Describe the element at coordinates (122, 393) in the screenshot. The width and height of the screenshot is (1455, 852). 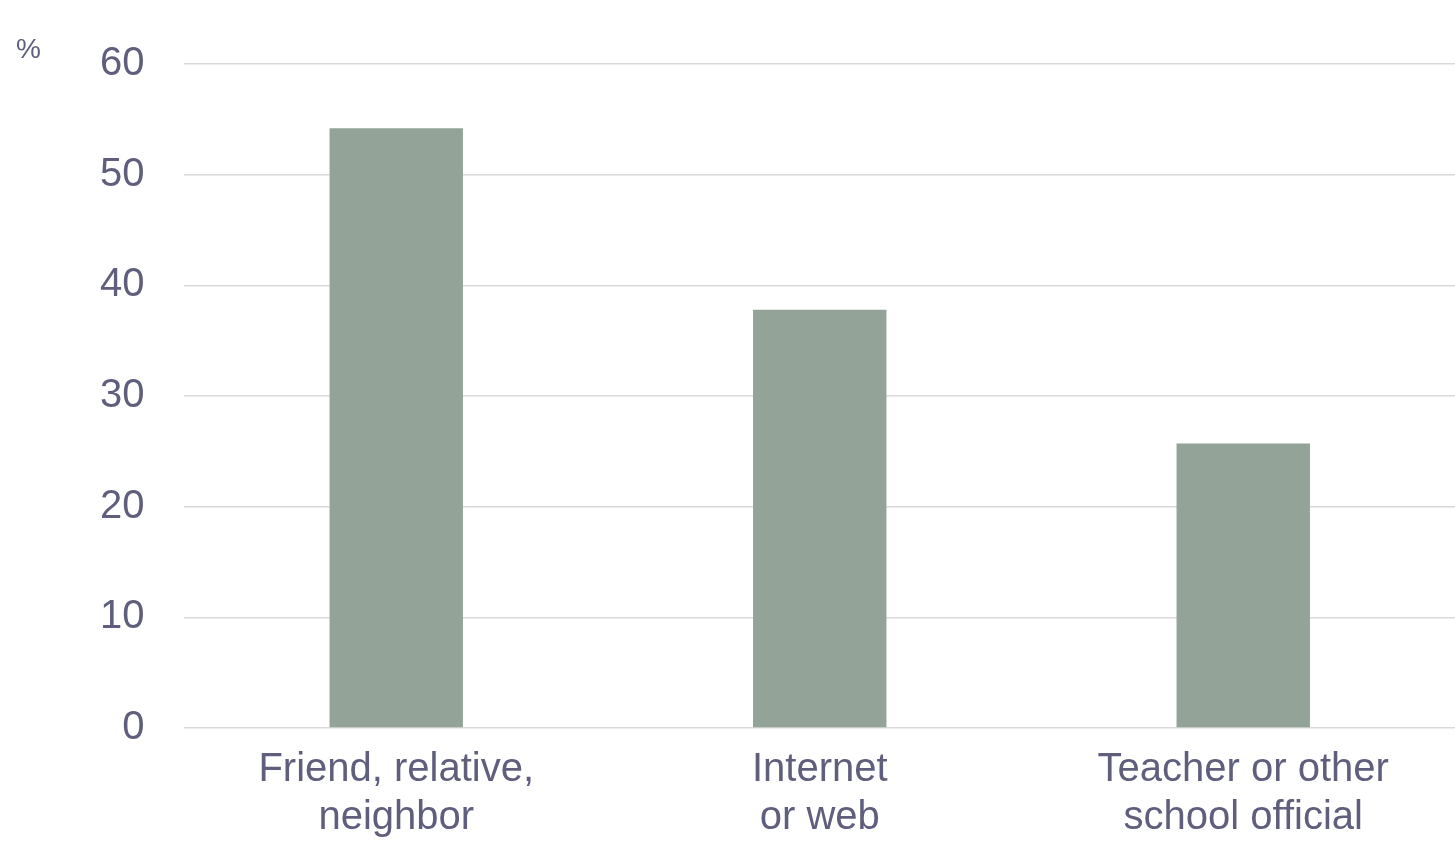
I see `y-tick-label: 30` at that location.